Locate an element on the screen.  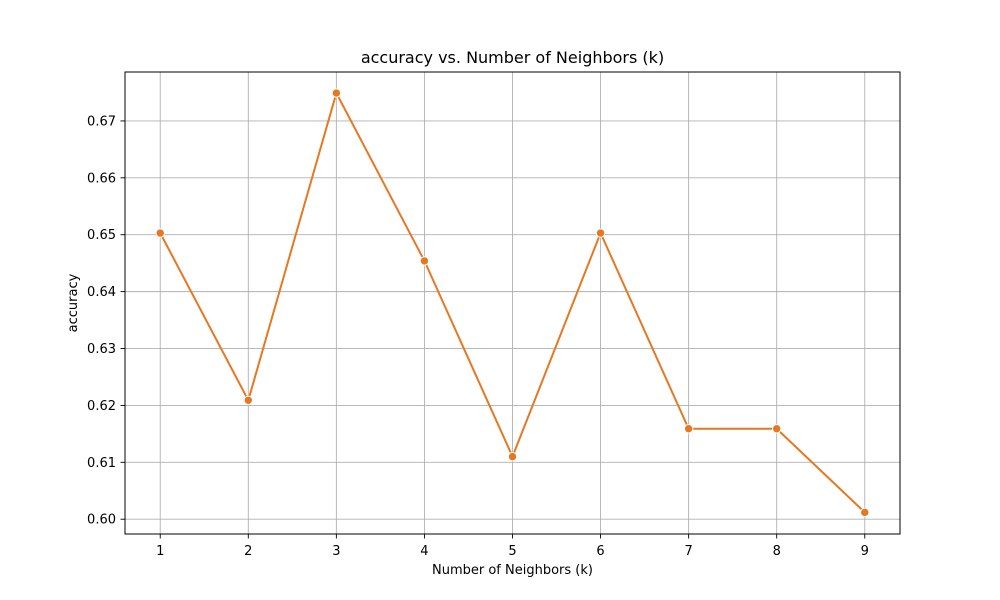
x-tick-label: 8 is located at coordinates (777, 551).